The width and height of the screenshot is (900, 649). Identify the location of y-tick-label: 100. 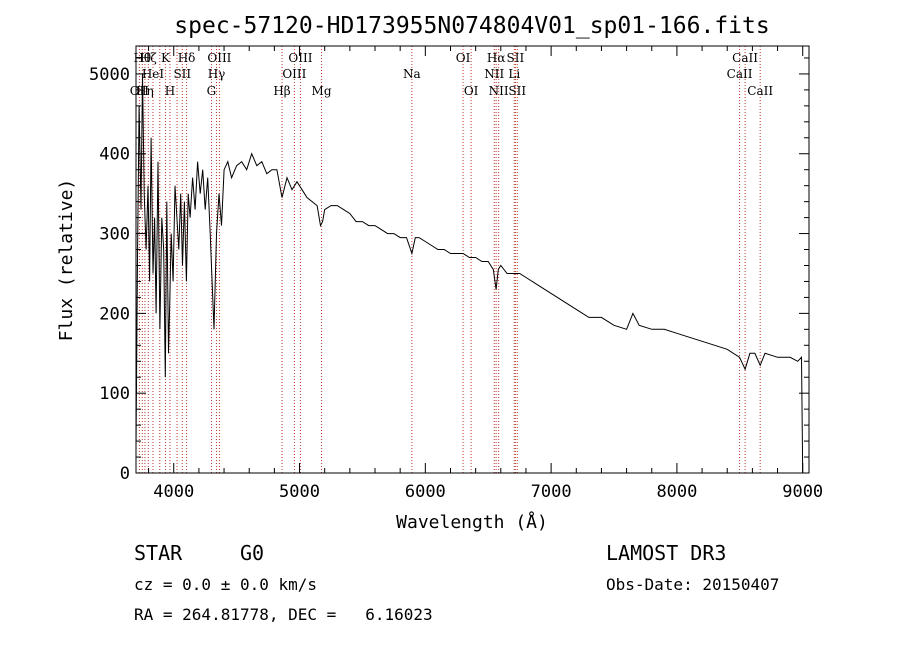
(114, 394).